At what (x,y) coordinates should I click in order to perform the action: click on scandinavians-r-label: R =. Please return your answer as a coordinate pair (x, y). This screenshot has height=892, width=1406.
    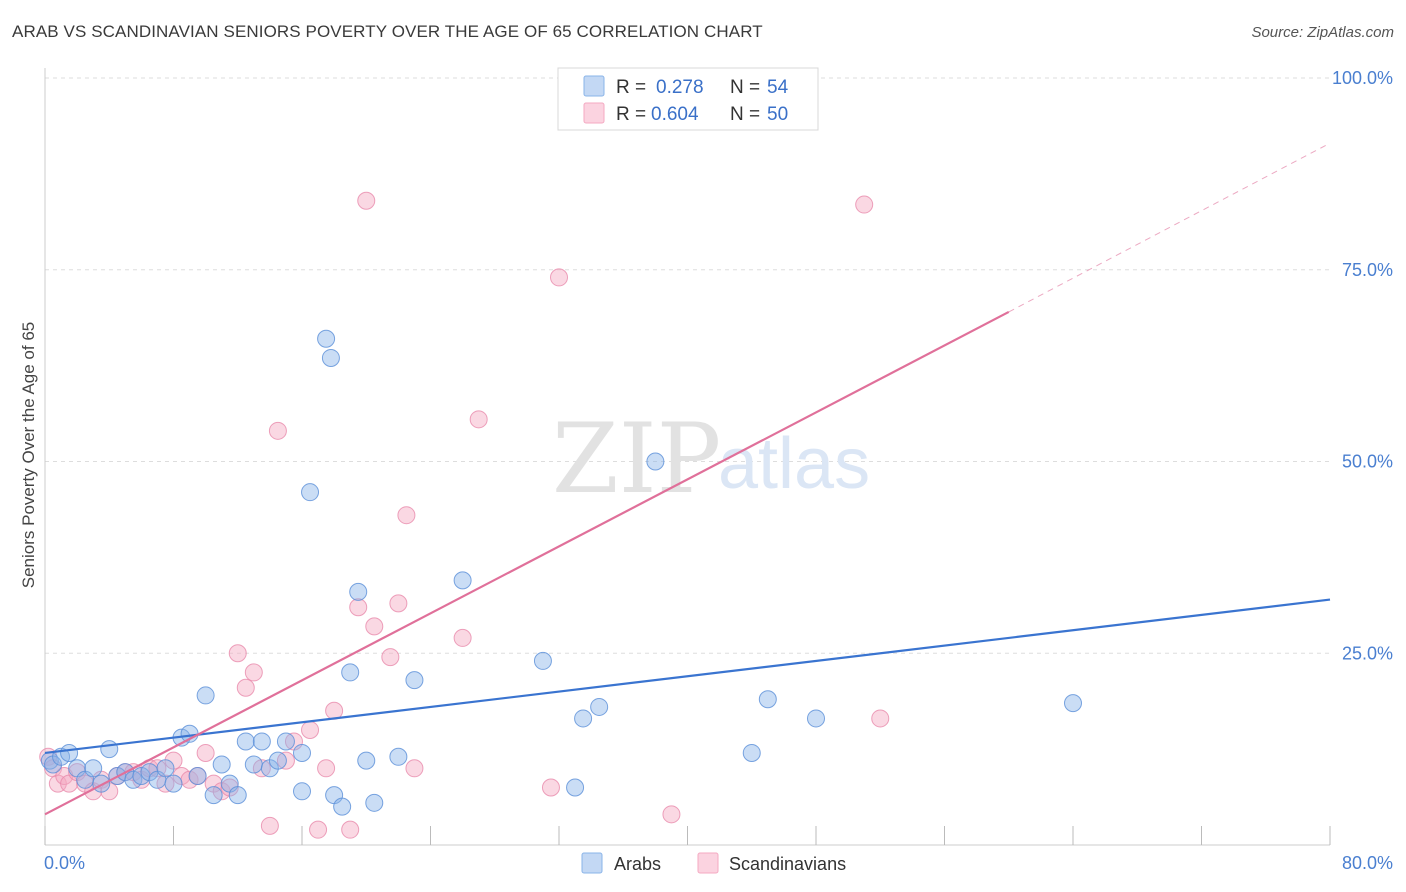
    Looking at the image, I should click on (631, 114).